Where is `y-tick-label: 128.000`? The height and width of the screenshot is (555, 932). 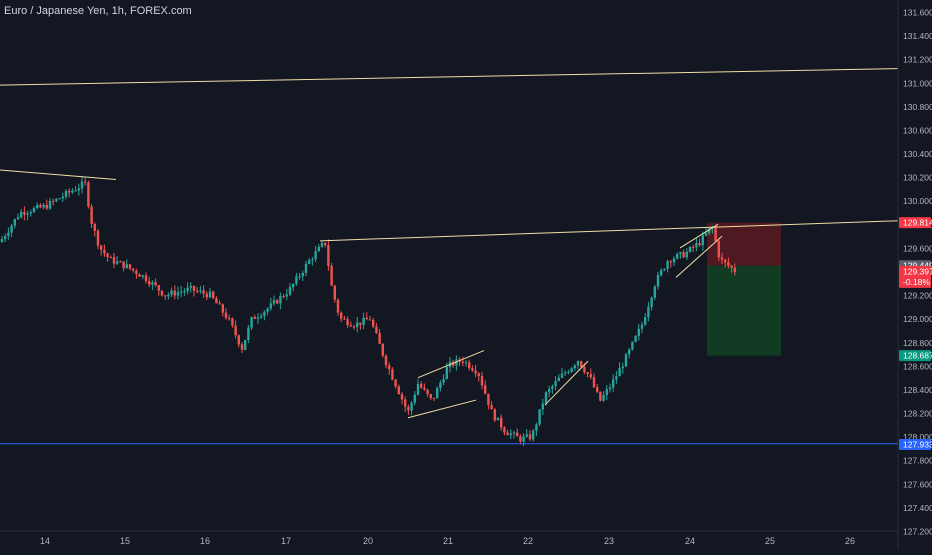
y-tick-label: 128.000 is located at coordinates (917, 437).